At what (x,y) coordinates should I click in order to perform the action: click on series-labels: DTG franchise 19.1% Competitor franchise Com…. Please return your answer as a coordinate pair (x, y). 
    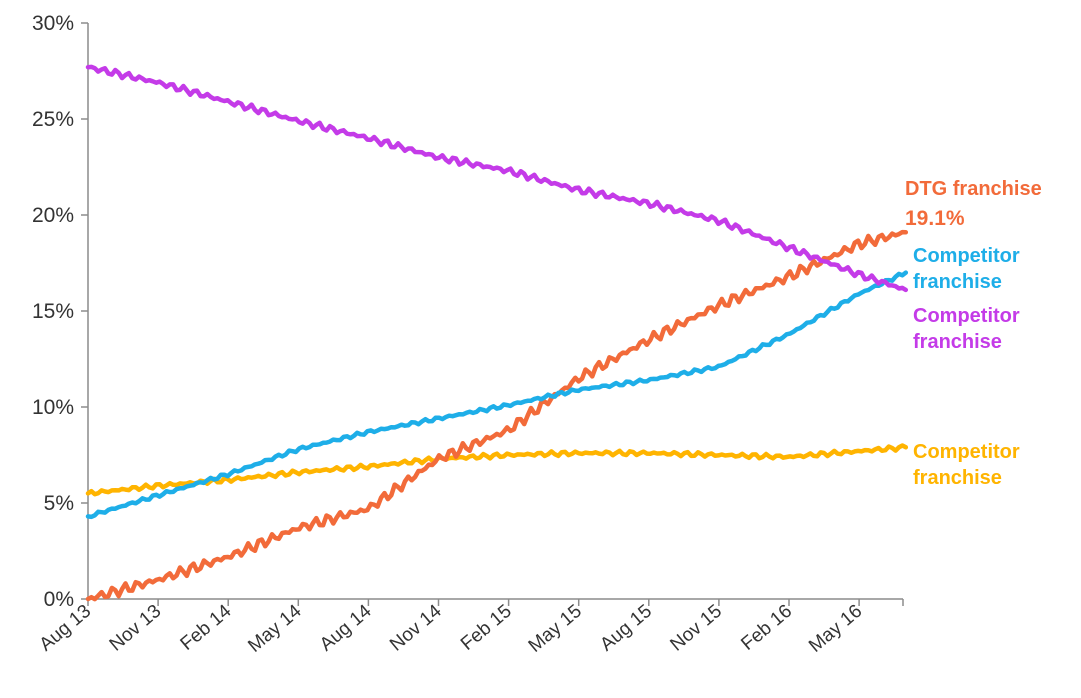
    Looking at the image, I should click on (973, 333).